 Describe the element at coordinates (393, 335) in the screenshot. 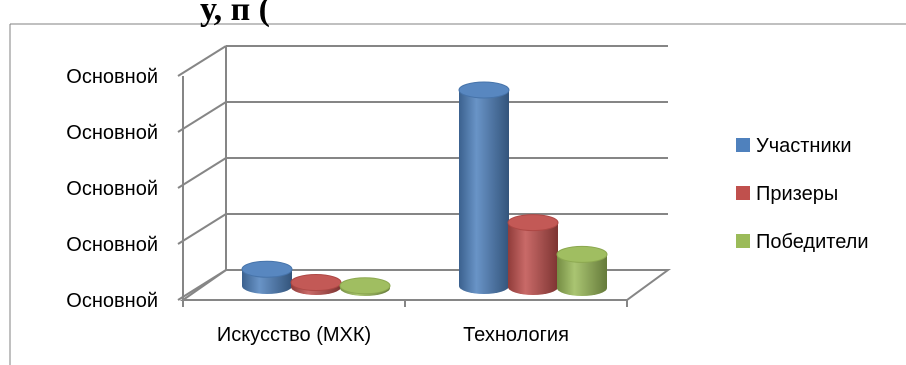

I see `x-axis-categories: Искусство (МХК) Технология` at that location.